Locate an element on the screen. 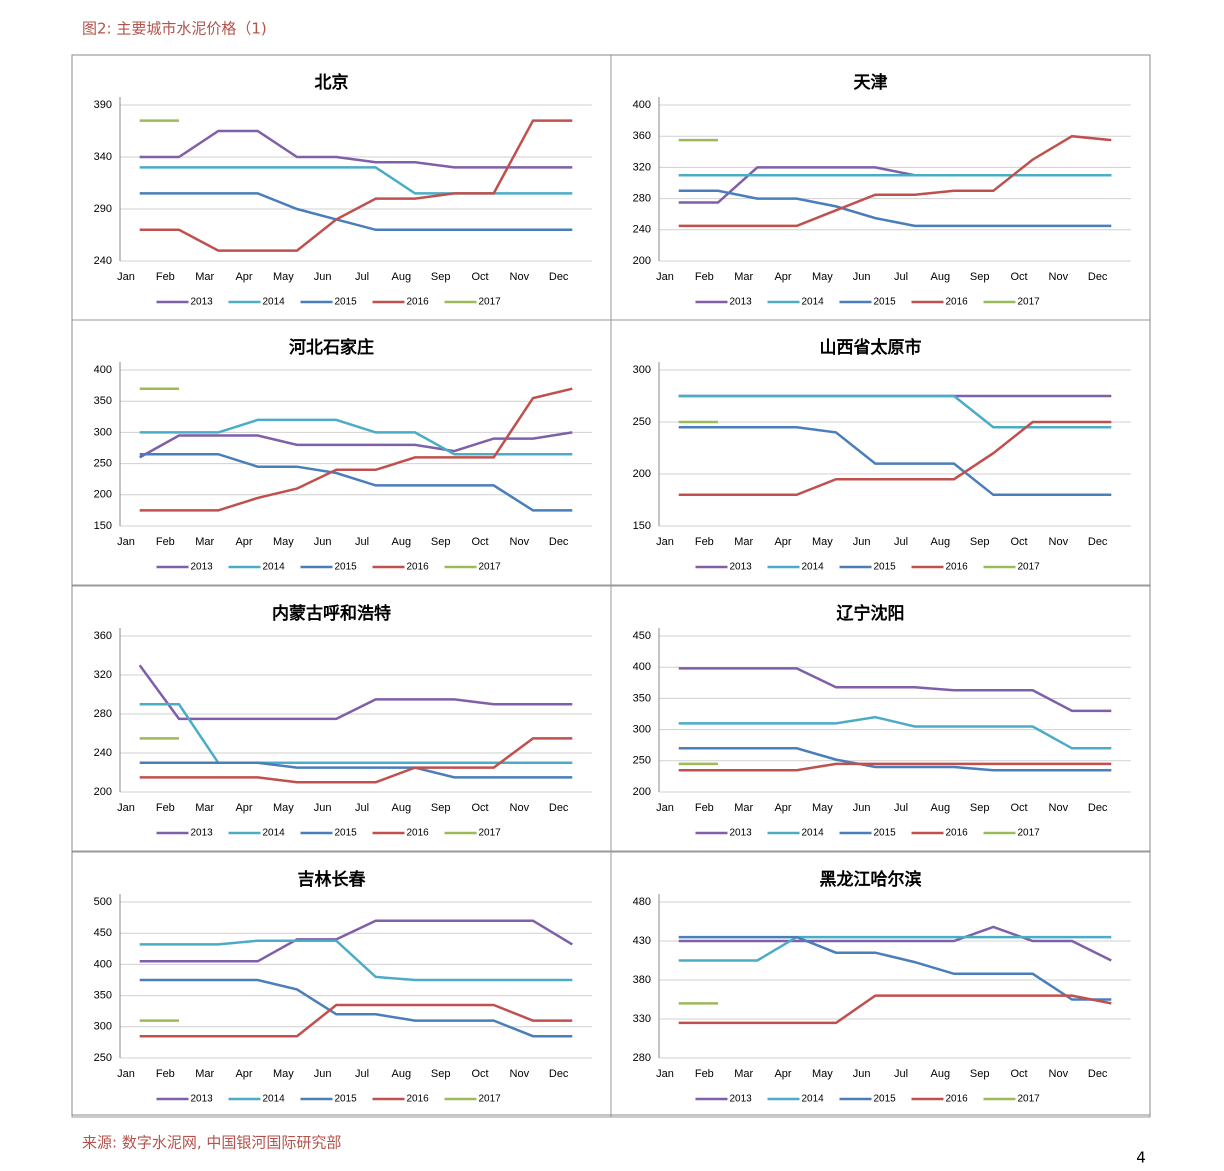  chart-title: 内蒙古呼和浩特 is located at coordinates (331, 613).